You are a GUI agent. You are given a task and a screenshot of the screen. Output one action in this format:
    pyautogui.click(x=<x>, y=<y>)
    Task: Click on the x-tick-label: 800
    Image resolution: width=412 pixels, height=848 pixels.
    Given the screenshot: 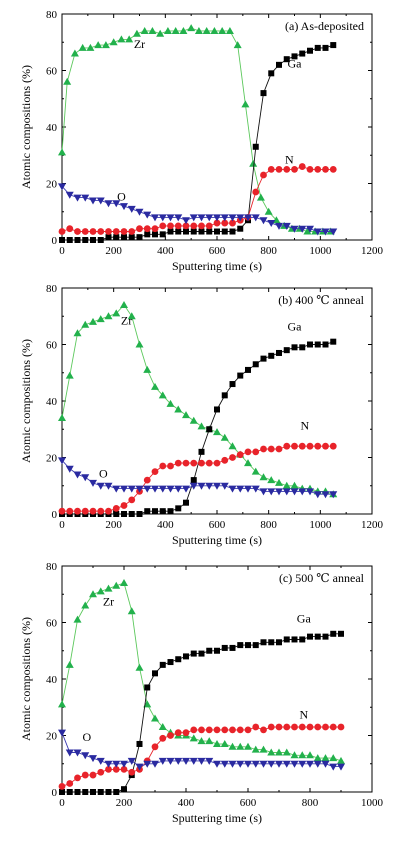 What is the action you would take?
    pyautogui.click(x=268, y=525)
    